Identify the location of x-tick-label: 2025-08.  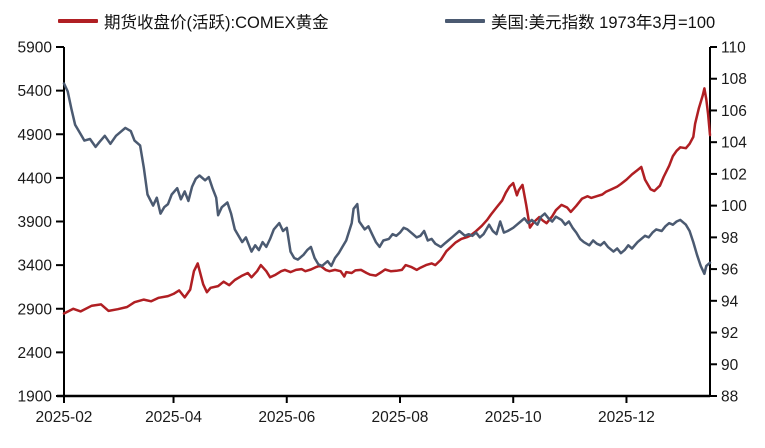
(400, 417).